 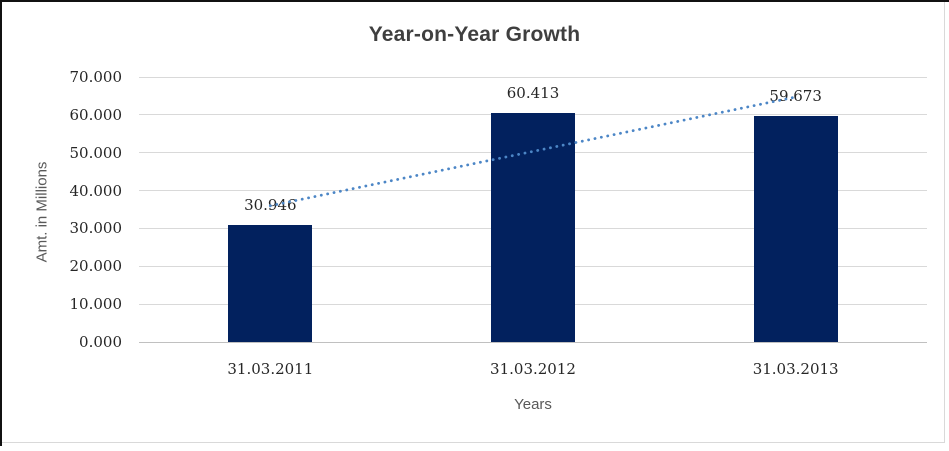 I want to click on y-tick-label: 60.000, so click(x=96, y=114).